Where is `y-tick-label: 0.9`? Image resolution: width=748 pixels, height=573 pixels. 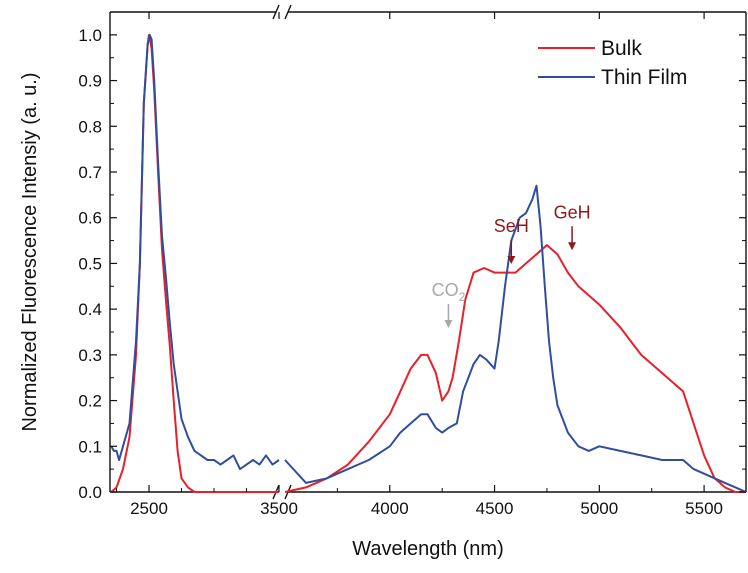 y-tick-label: 0.9 is located at coordinates (90, 81).